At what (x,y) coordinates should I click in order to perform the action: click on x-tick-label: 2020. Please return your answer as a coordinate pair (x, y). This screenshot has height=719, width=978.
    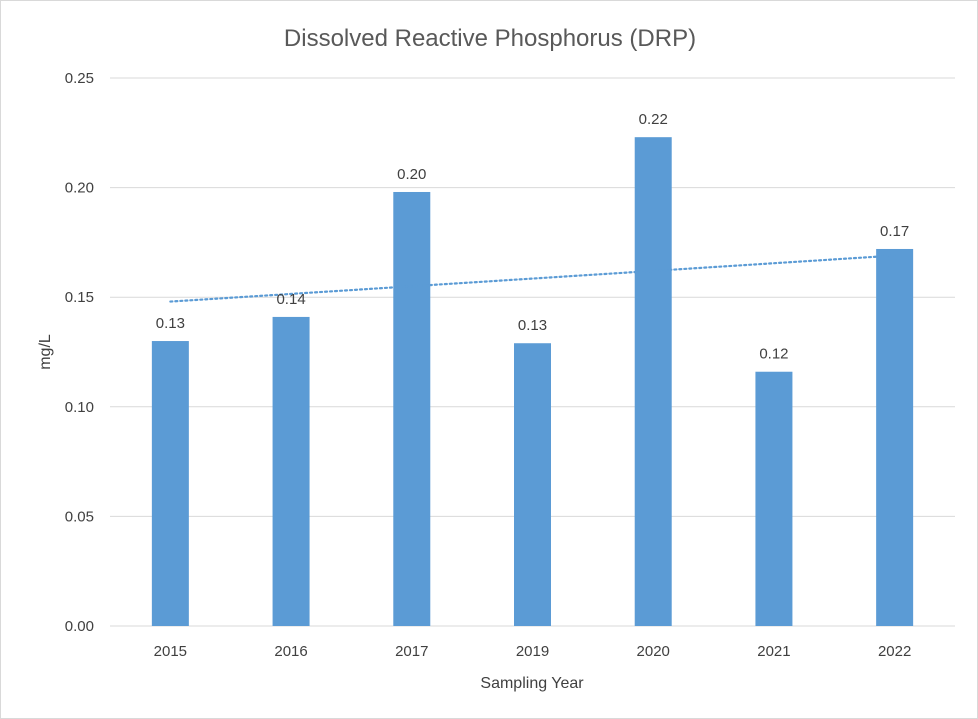
    Looking at the image, I should click on (653, 651).